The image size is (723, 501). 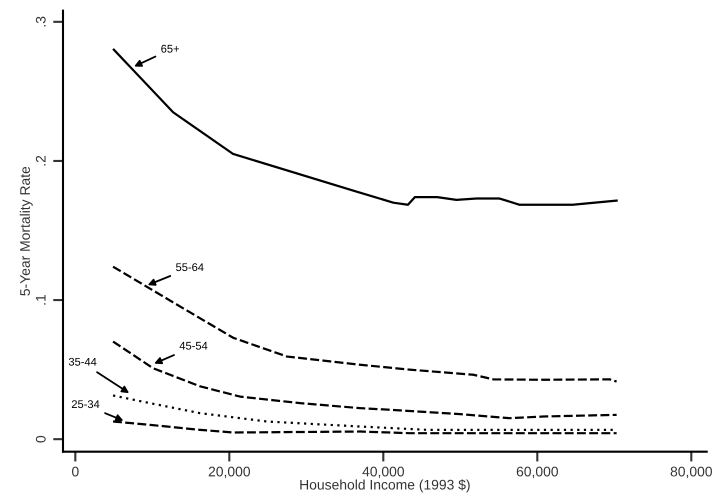 What do you see at coordinates (229, 472) in the screenshot?
I see `x-tick-label: 20,000` at bounding box center [229, 472].